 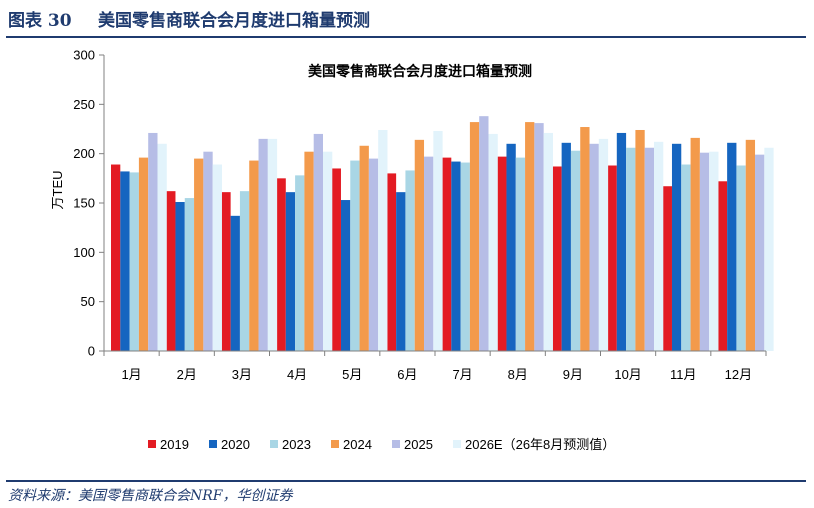 What do you see at coordinates (84, 104) in the screenshot?
I see `y-tick-label: 250` at bounding box center [84, 104].